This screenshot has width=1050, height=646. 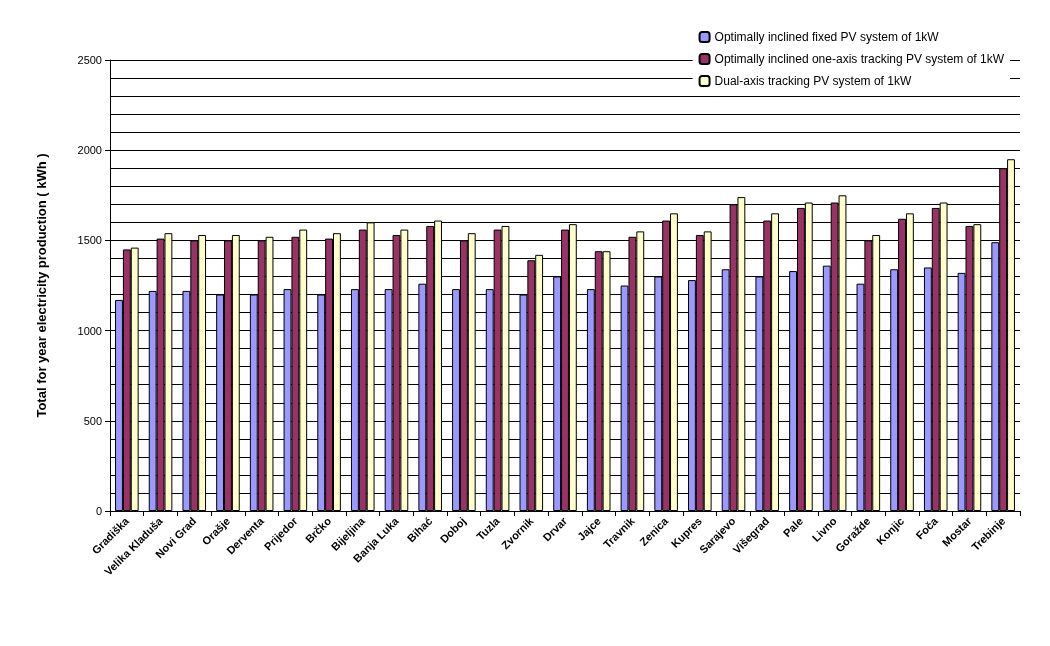 I want to click on y-tick-label: 1500, so click(x=89, y=240).